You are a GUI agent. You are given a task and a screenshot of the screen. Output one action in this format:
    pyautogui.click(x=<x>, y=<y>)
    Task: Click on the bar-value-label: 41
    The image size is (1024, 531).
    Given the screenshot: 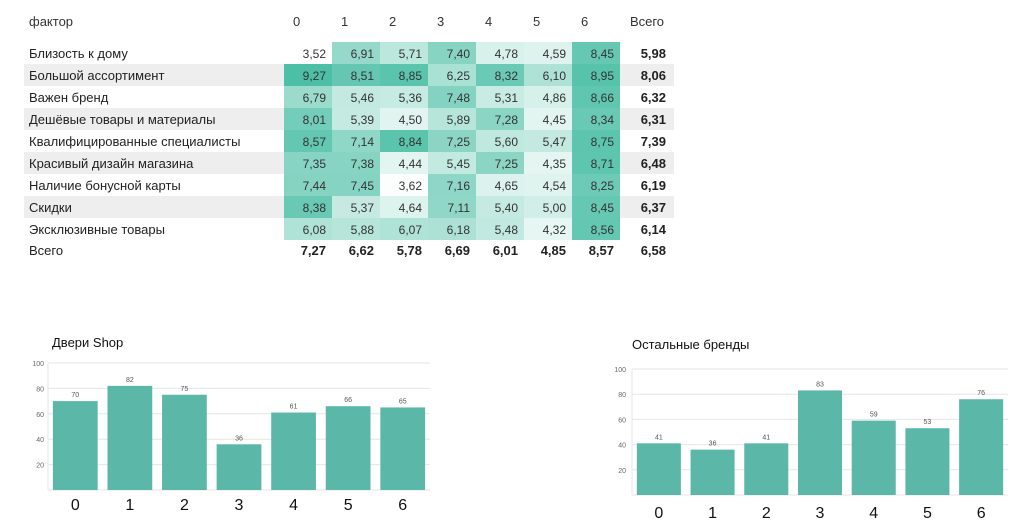 What is the action you would take?
    pyautogui.click(x=766, y=437)
    